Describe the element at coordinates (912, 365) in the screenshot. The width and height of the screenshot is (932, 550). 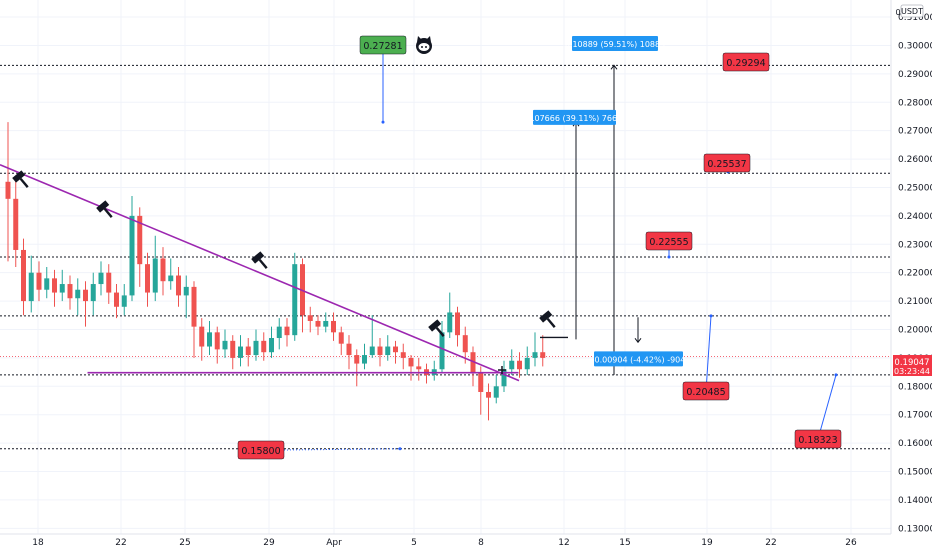
I see `price-tag: 0.19047 03:23:44` at that location.